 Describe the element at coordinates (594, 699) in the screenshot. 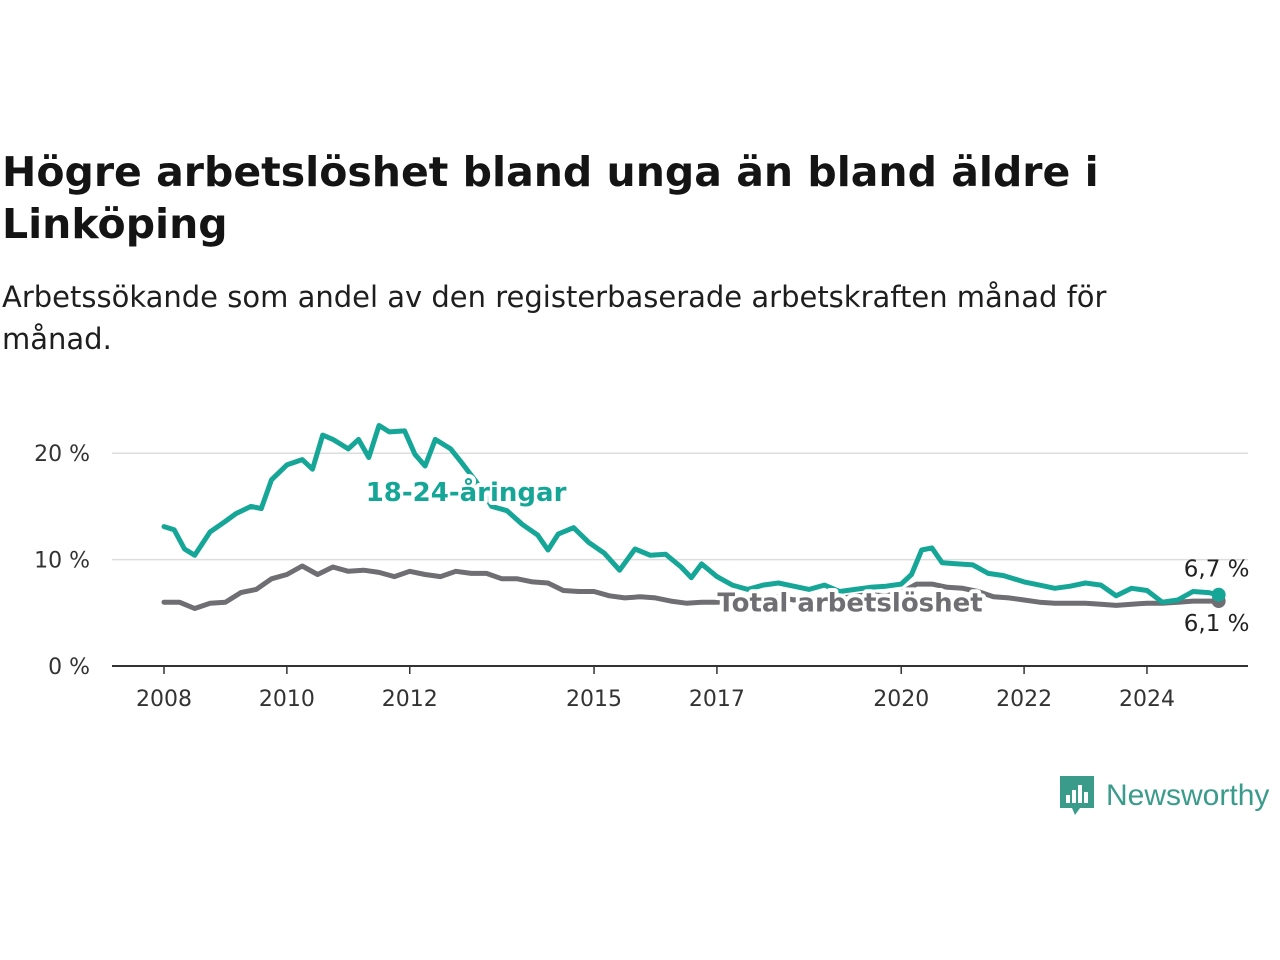

I see `x-tick-label: 2015` at that location.